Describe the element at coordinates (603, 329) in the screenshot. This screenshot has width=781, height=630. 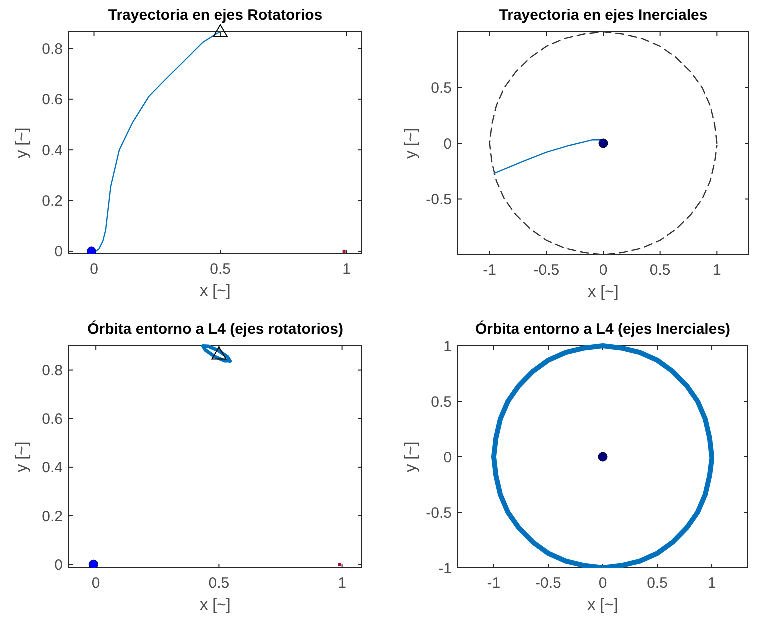
I see `chart-title: Órbita entorno a L4 (ejes Inerciales)` at that location.